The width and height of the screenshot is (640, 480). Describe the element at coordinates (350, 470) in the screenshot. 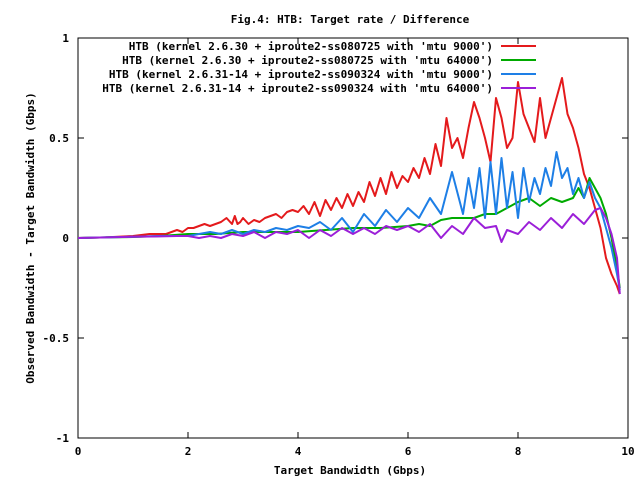

I see `x-axis-label: Target Bandwidth (Gbps)` at that location.